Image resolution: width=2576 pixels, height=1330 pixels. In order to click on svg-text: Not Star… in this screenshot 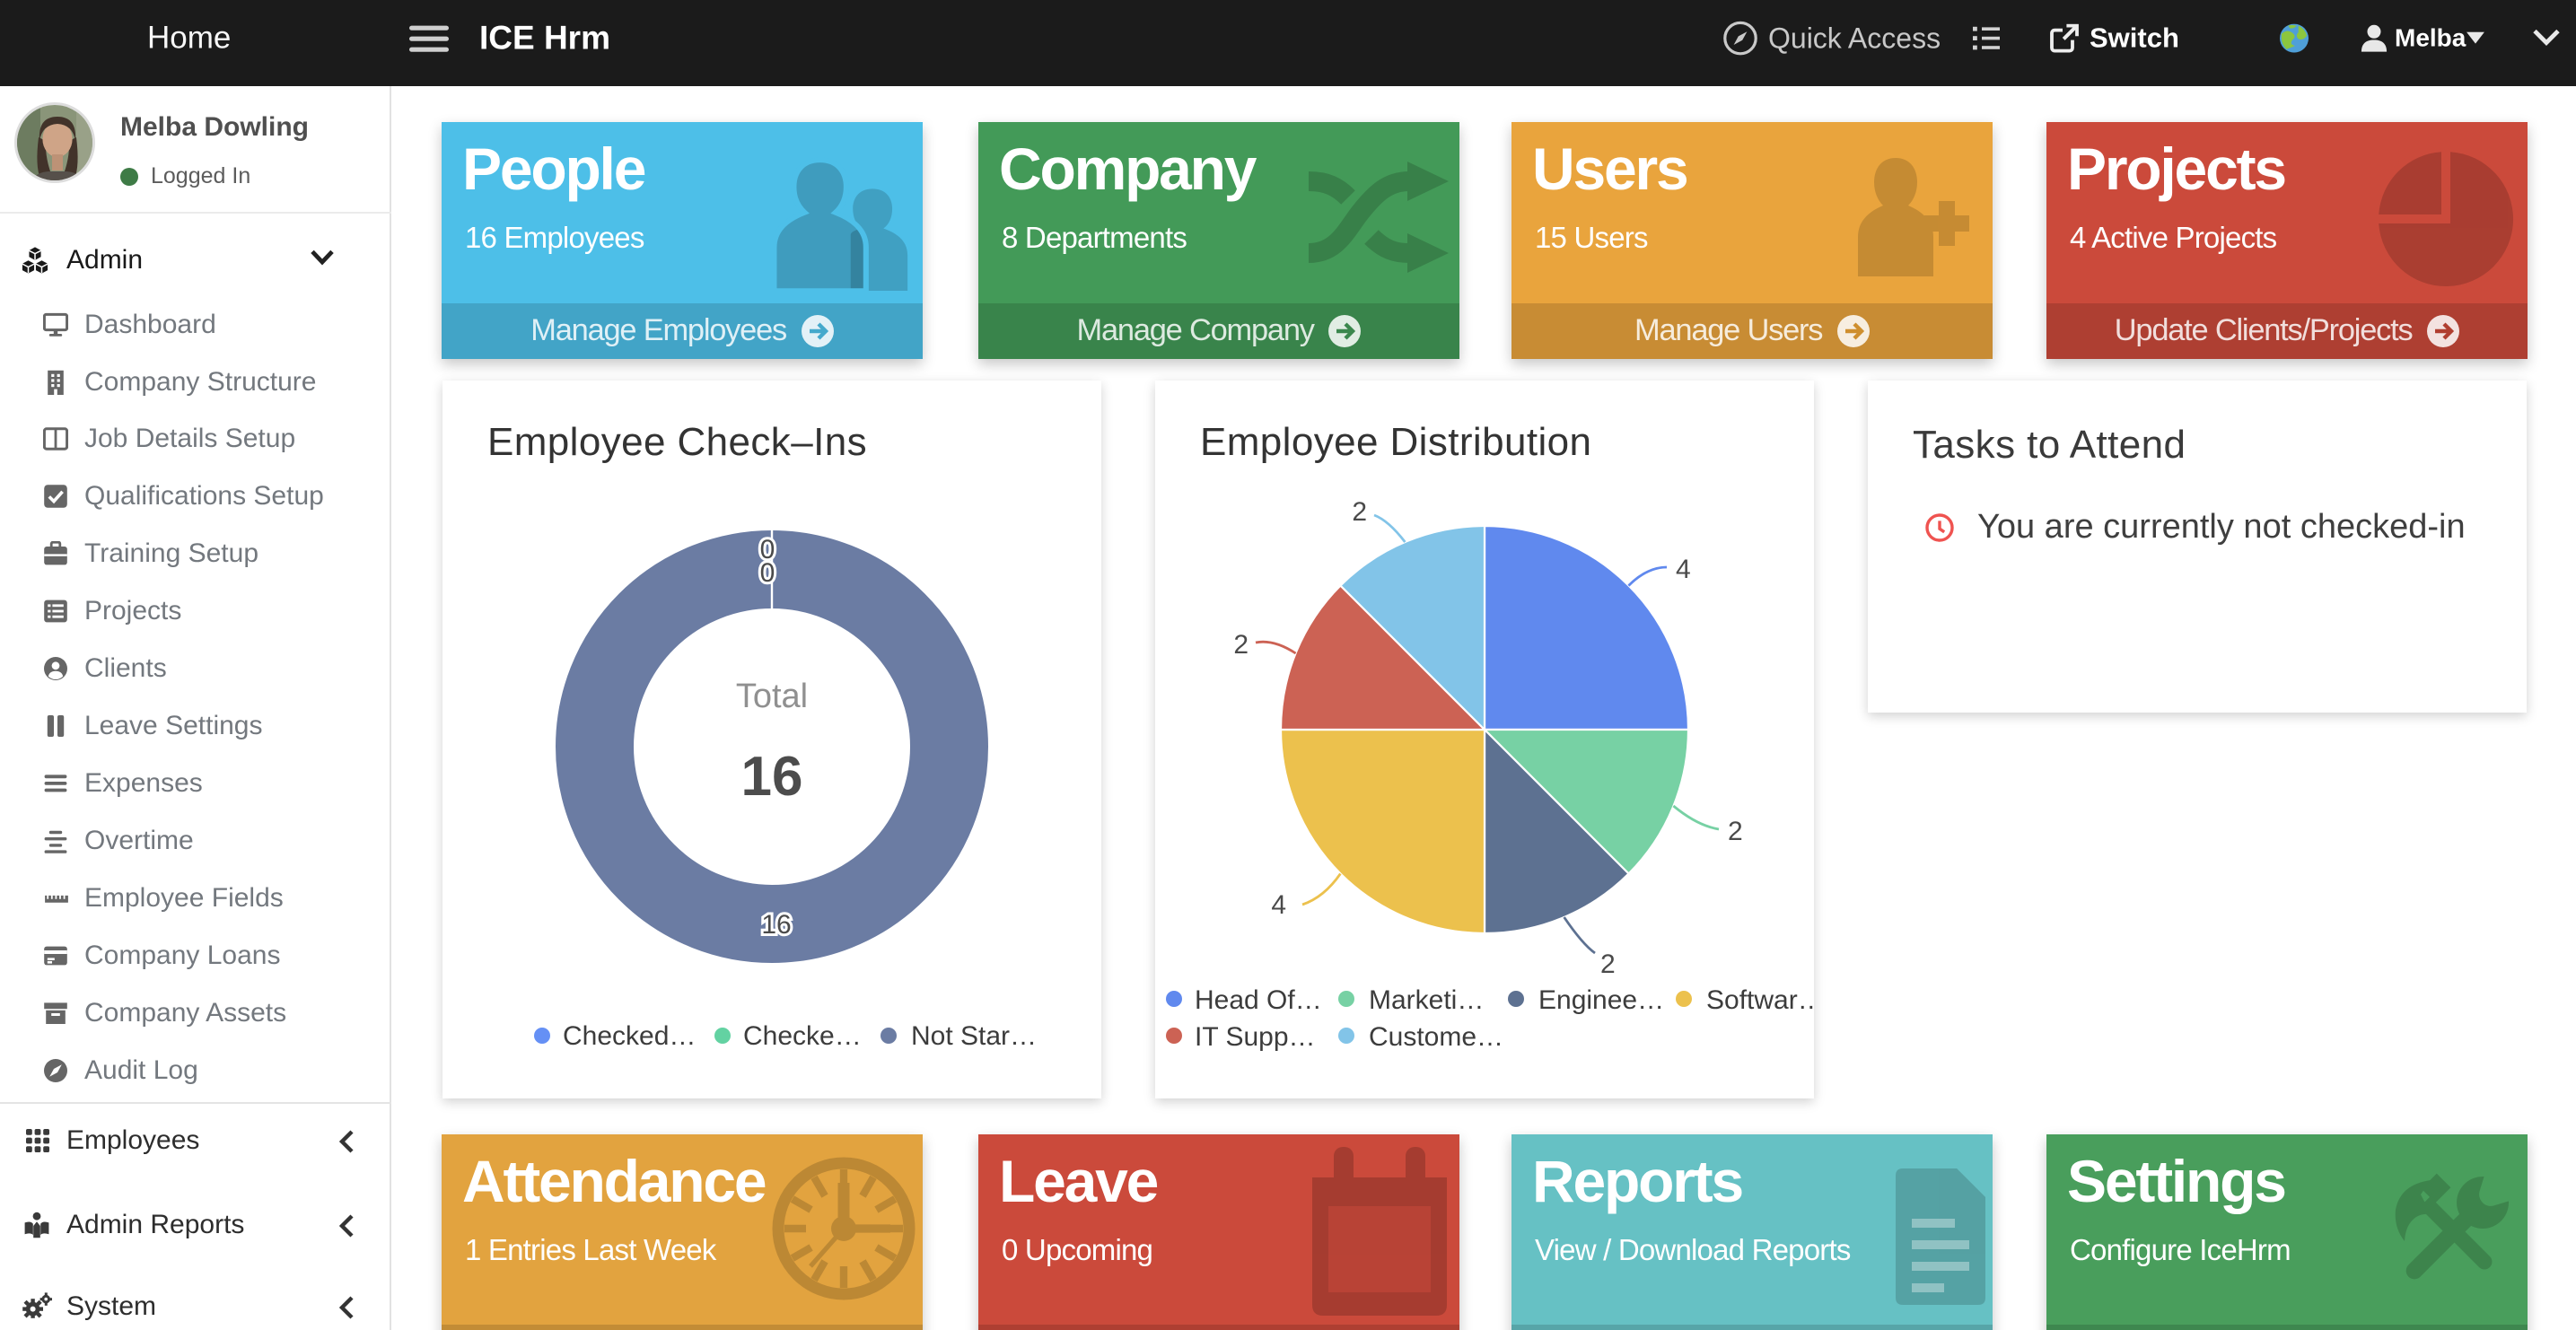, I will do `click(974, 1036)`.